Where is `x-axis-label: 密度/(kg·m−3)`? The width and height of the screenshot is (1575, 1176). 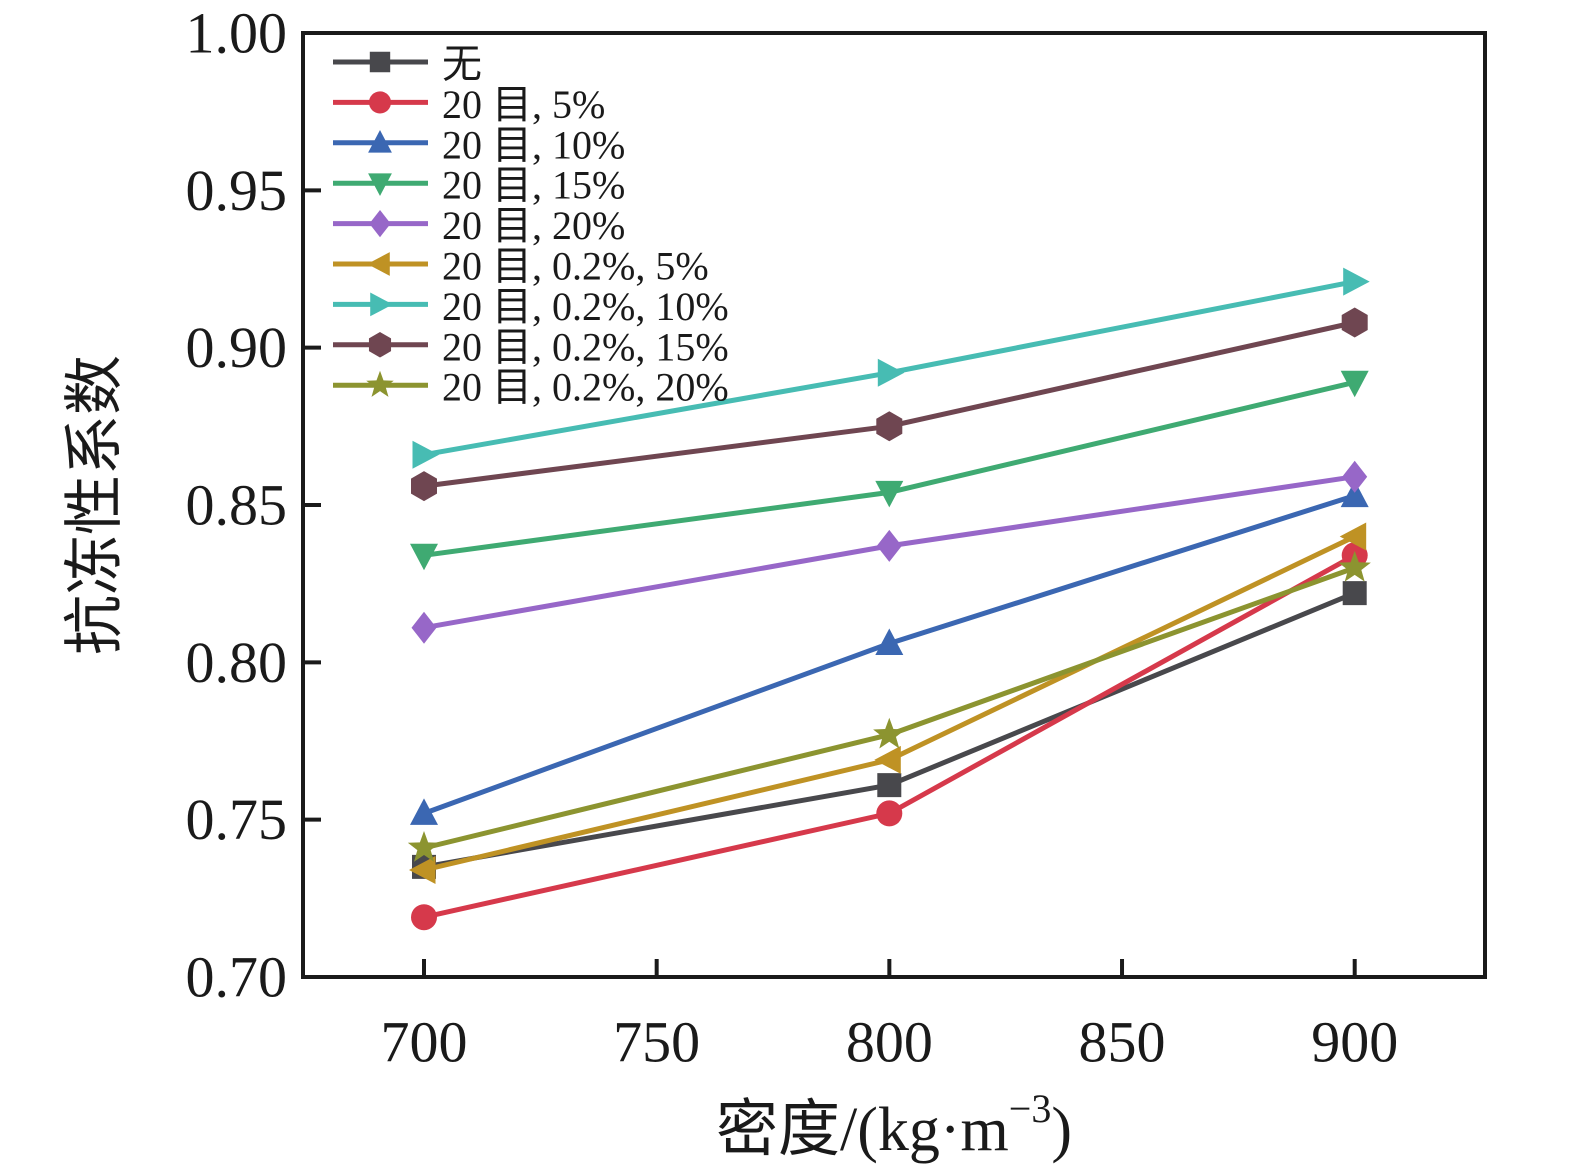
x-axis-label: 密度/(kg·m−3) is located at coordinates (894, 1125).